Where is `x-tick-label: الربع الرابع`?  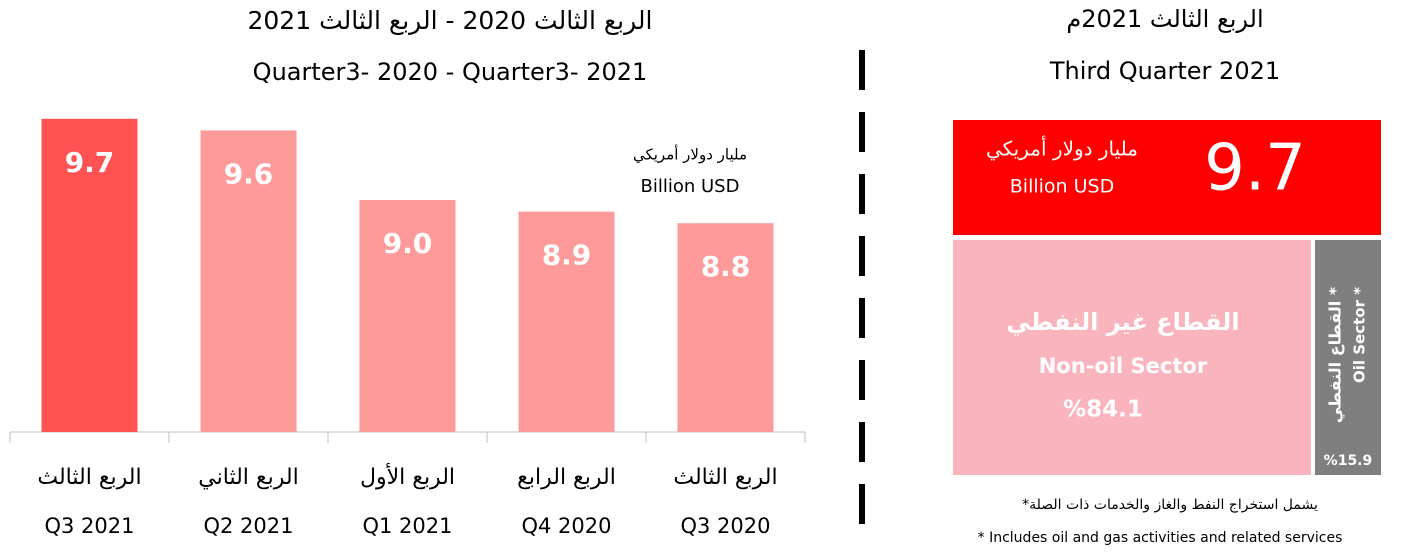 x-tick-label: الربع الرابع is located at coordinates (566, 477).